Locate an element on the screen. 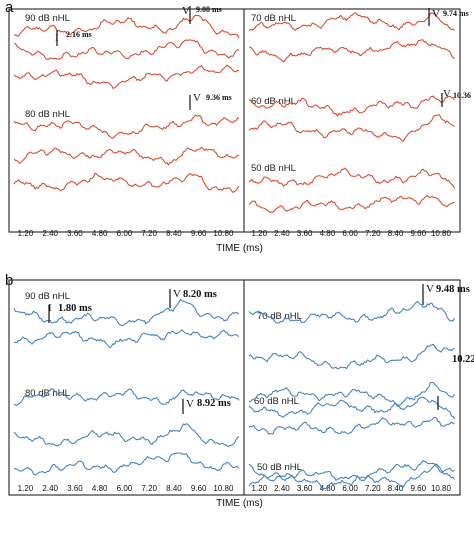  latency-label: 1.80 ms is located at coordinates (75, 308).